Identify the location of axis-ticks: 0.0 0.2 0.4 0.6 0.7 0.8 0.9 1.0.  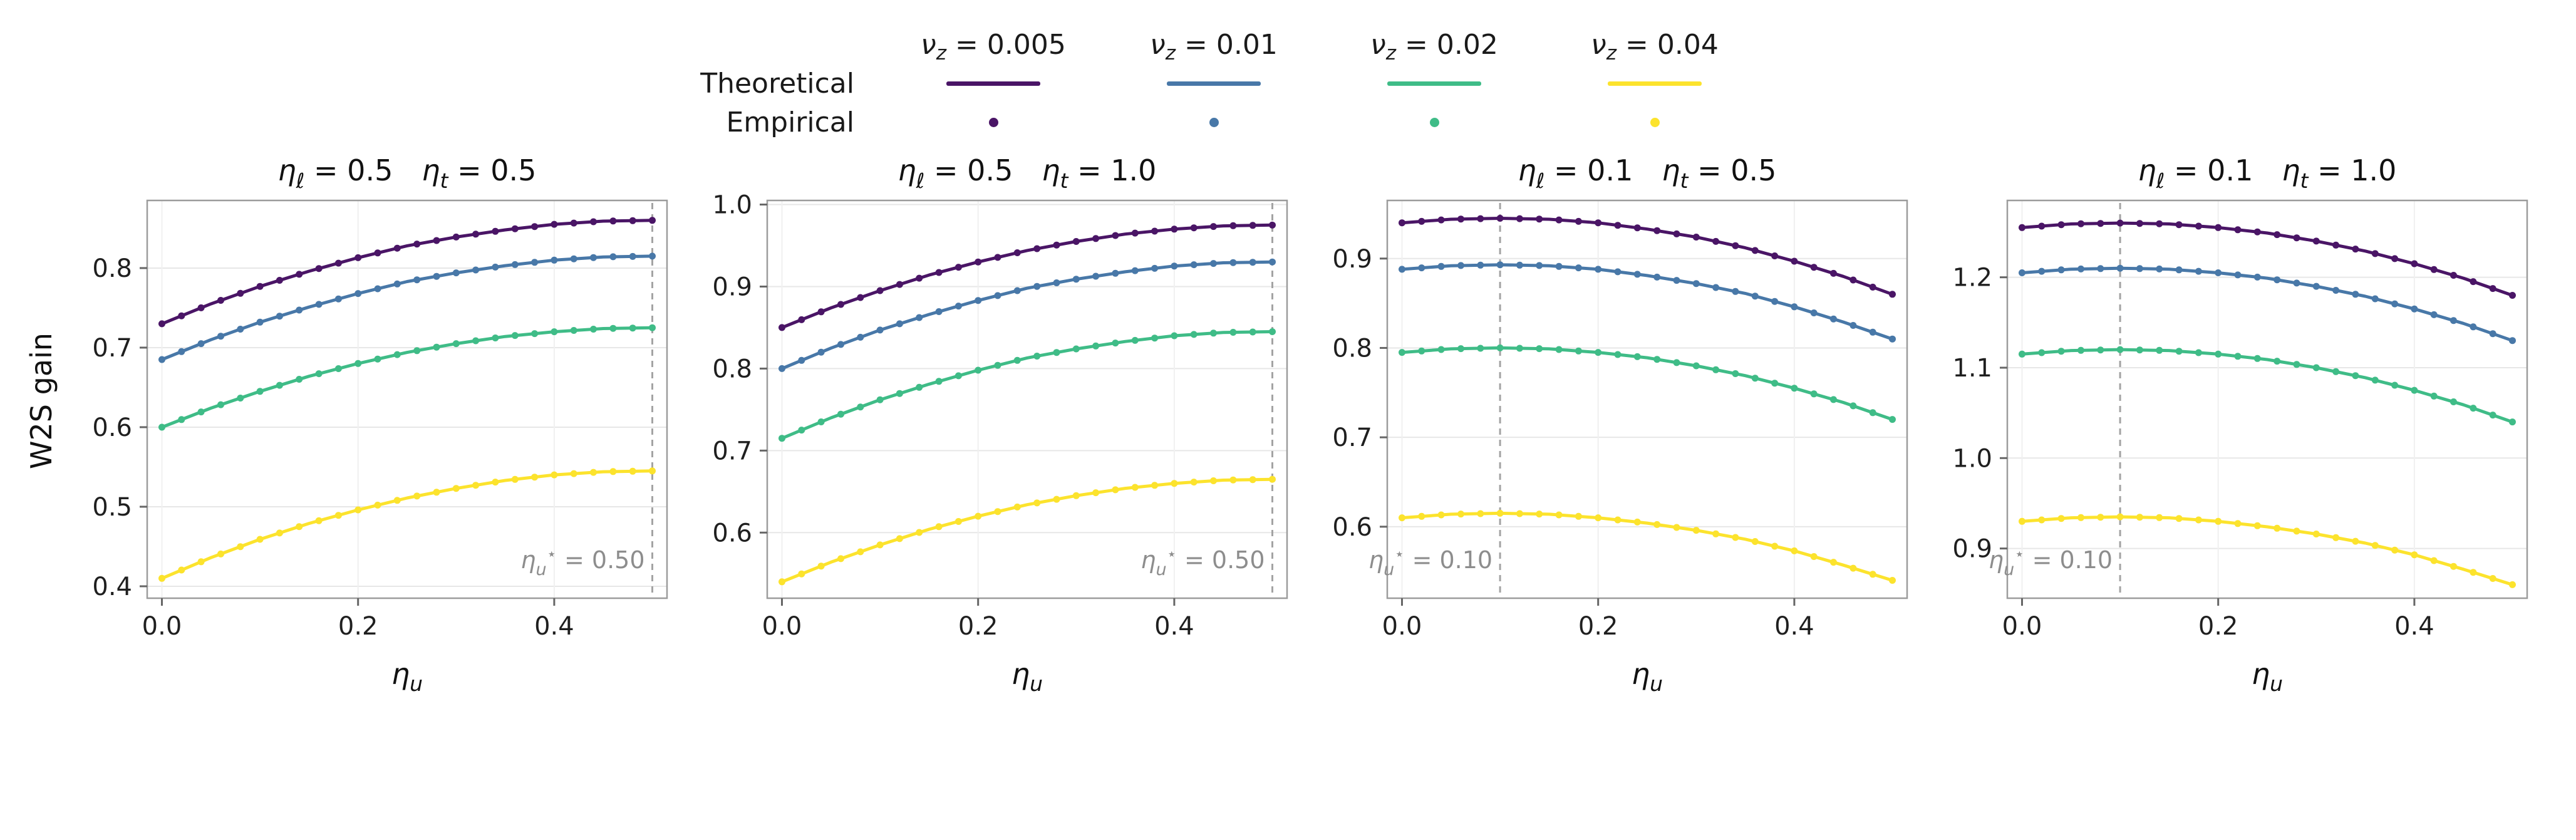
(953, 416).